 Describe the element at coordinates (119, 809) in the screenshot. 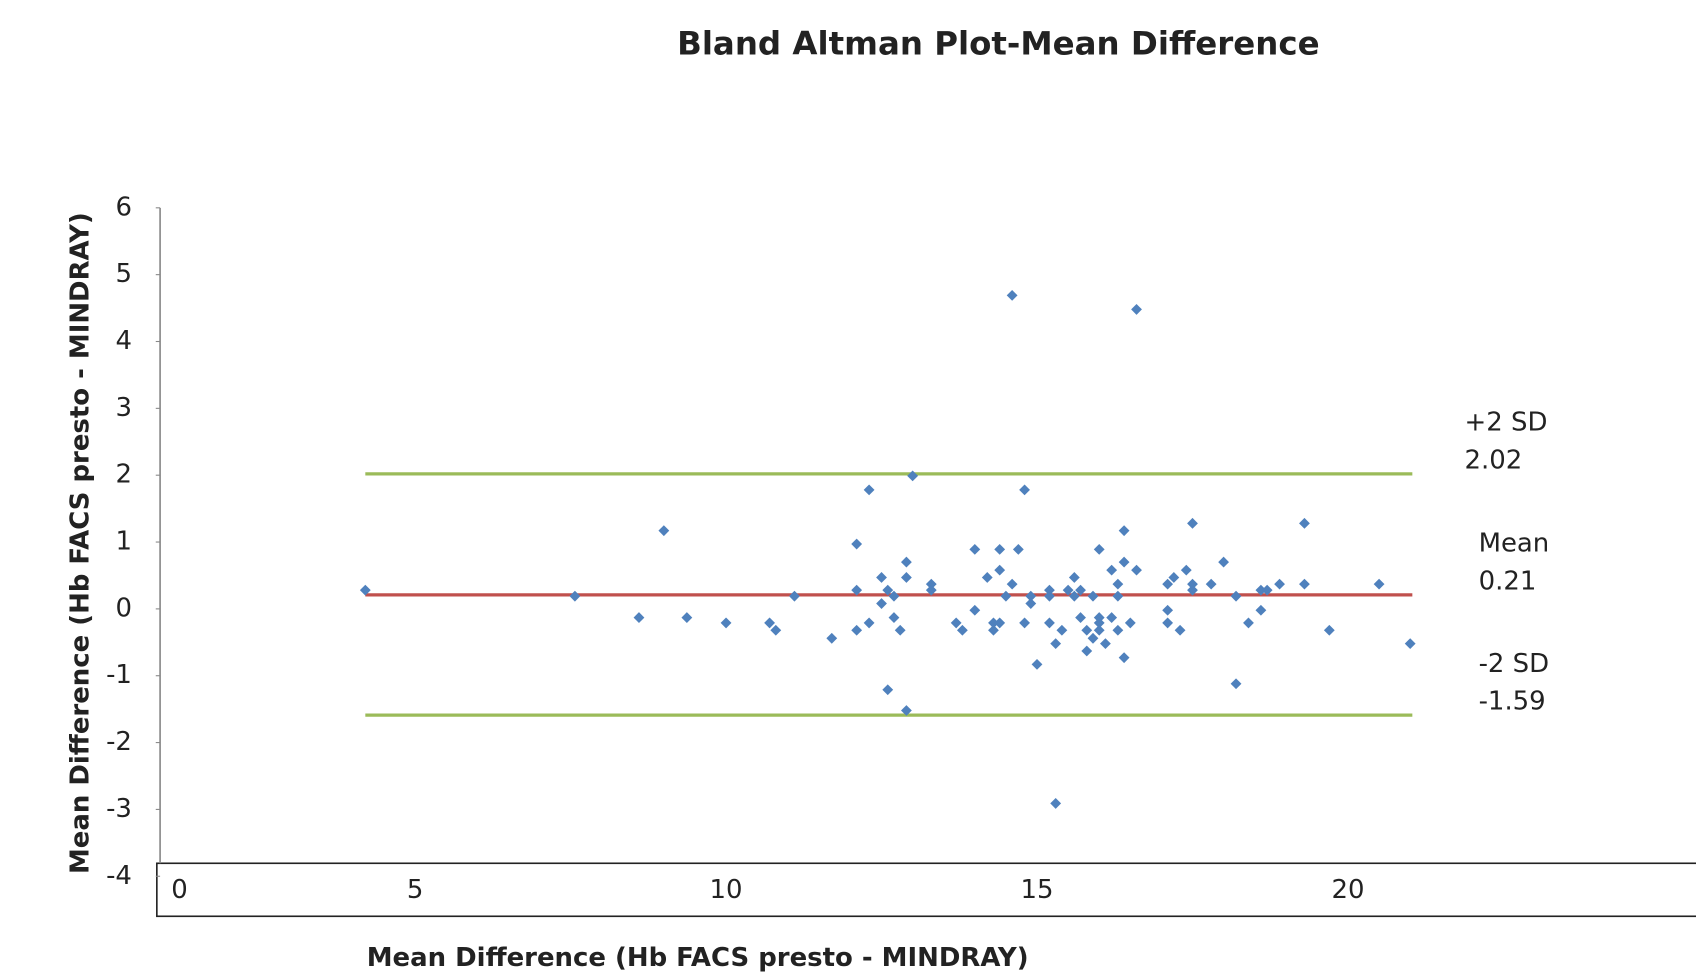

I see `y-tick-label: -3` at that location.